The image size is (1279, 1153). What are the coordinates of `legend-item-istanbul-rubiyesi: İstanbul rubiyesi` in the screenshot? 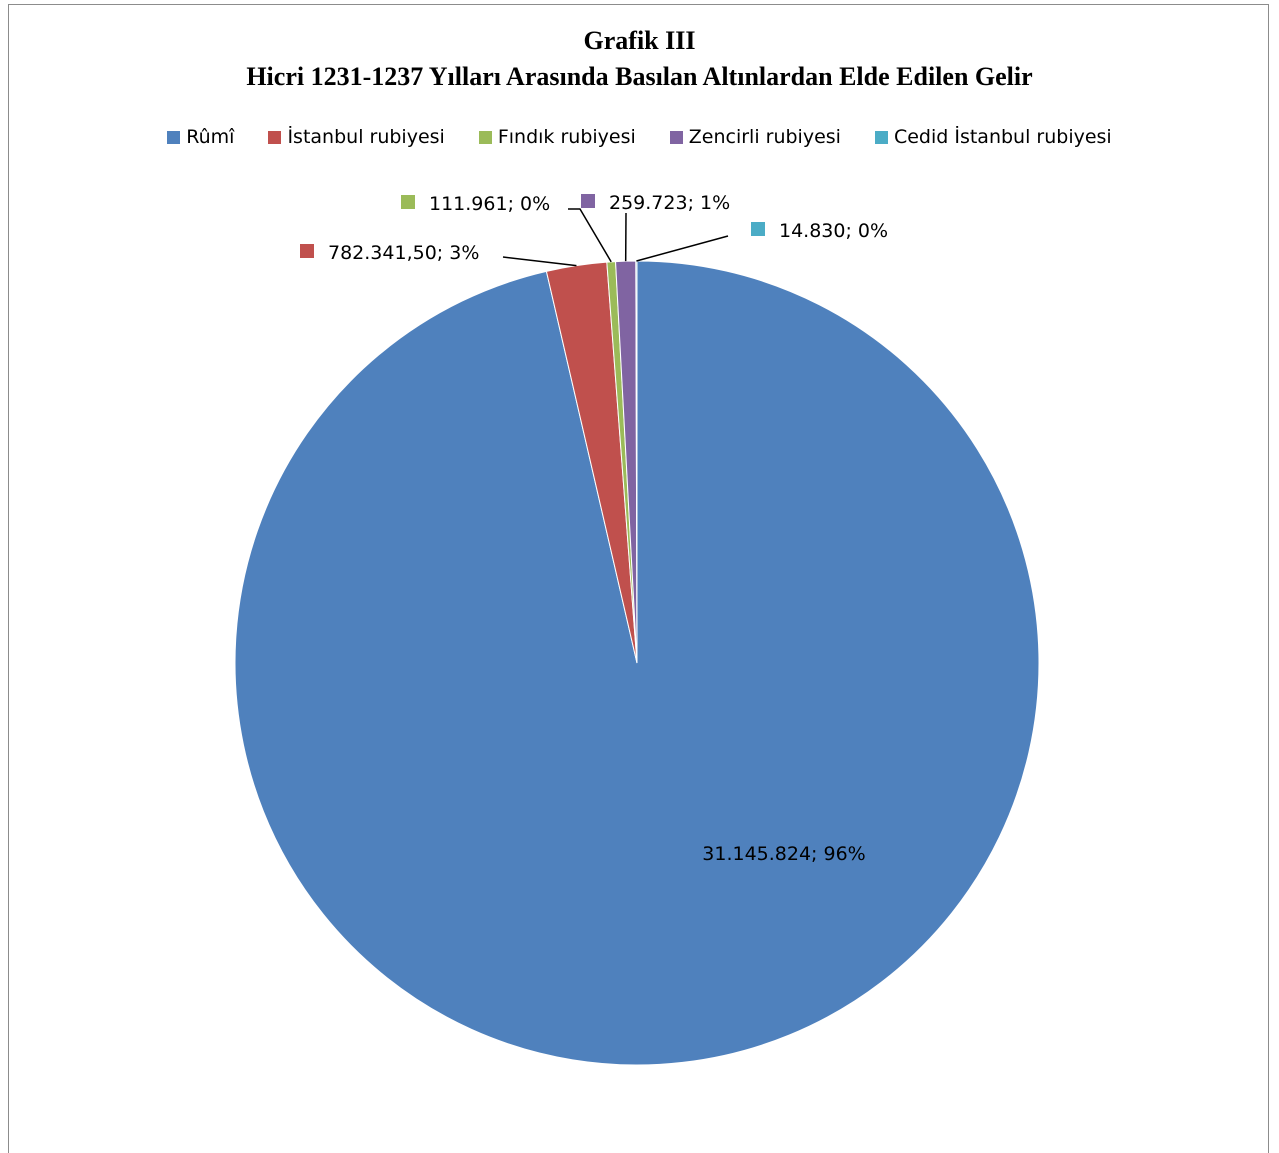 It's located at (356, 137).